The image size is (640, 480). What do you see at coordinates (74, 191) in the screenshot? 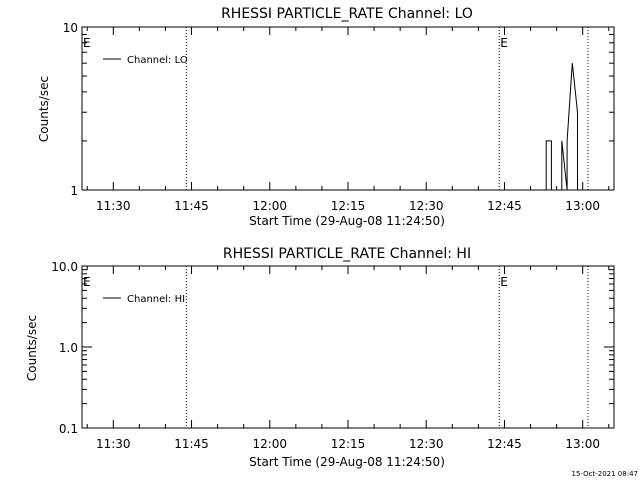
I see `y-tick-label: 1` at bounding box center [74, 191].